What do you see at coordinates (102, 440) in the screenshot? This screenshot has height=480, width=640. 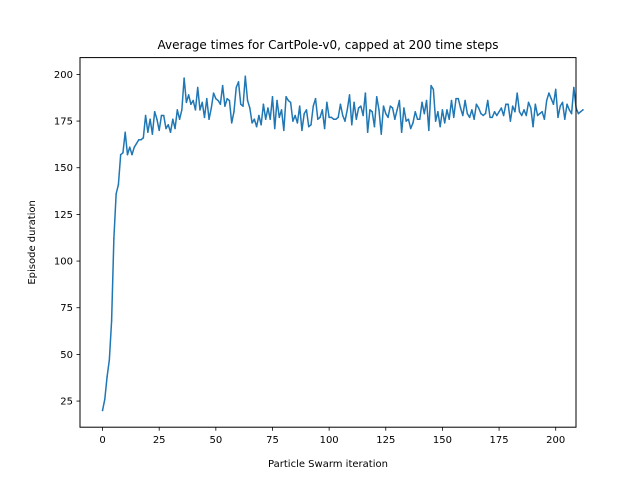 I see `x-tick-label: 0` at bounding box center [102, 440].